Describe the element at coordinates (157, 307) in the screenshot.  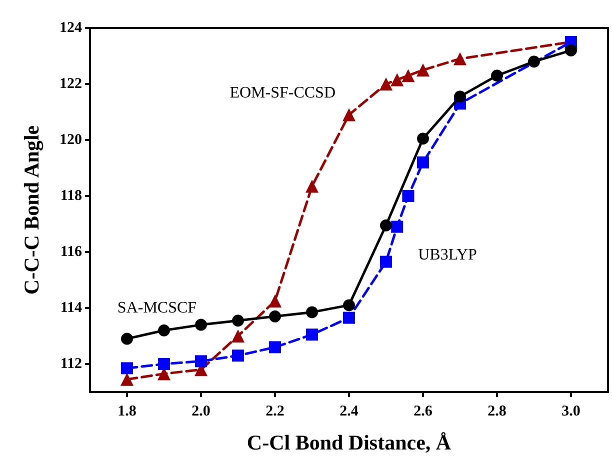
I see `series-label: SA-MCSCF` at that location.